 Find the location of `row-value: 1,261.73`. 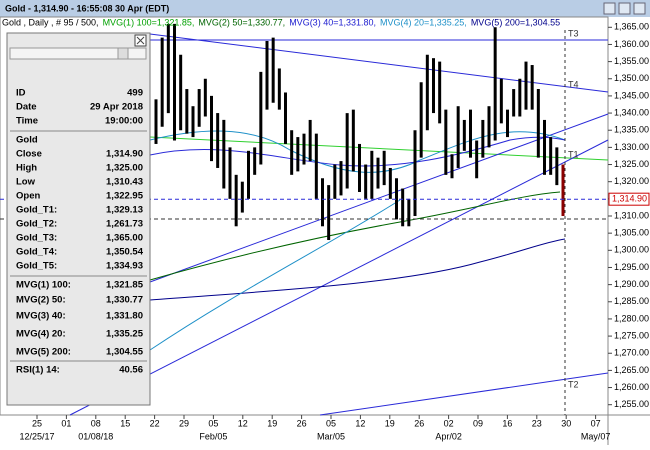

row-value: 1,261.73 is located at coordinates (124, 224).